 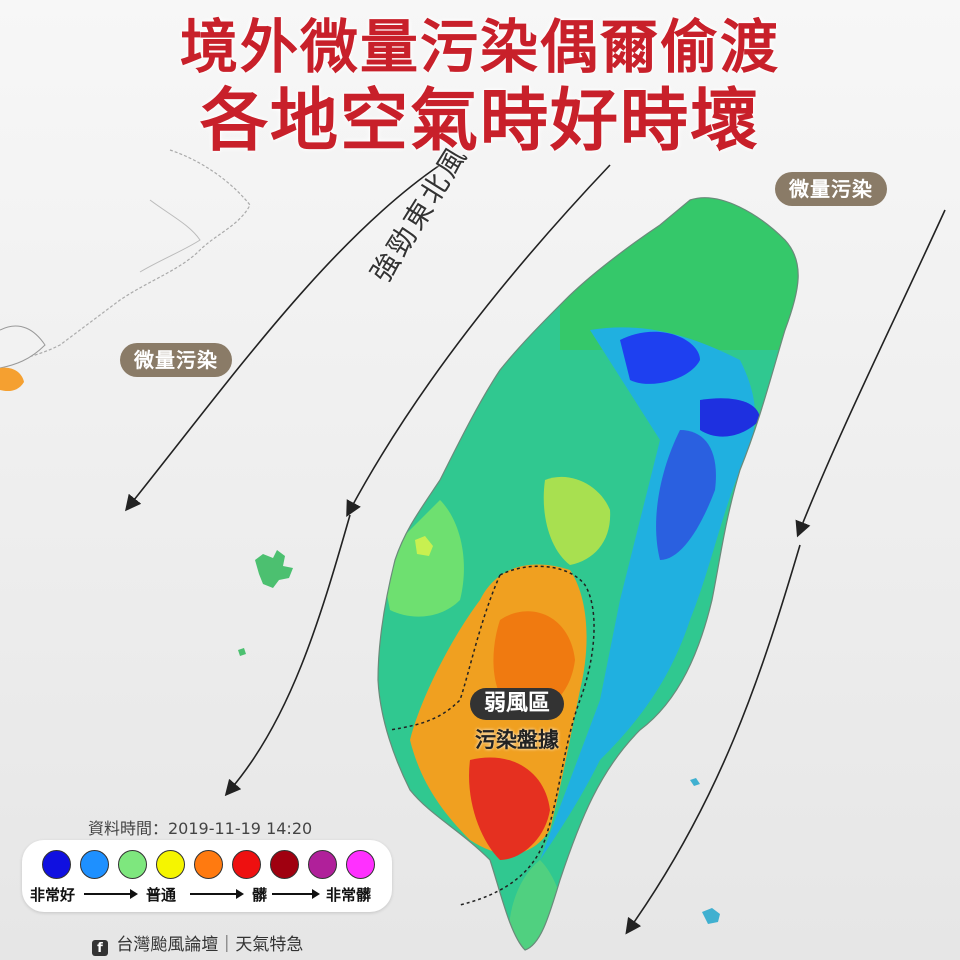 I want to click on weak-zone-title: 弱風區, so click(x=516, y=704).